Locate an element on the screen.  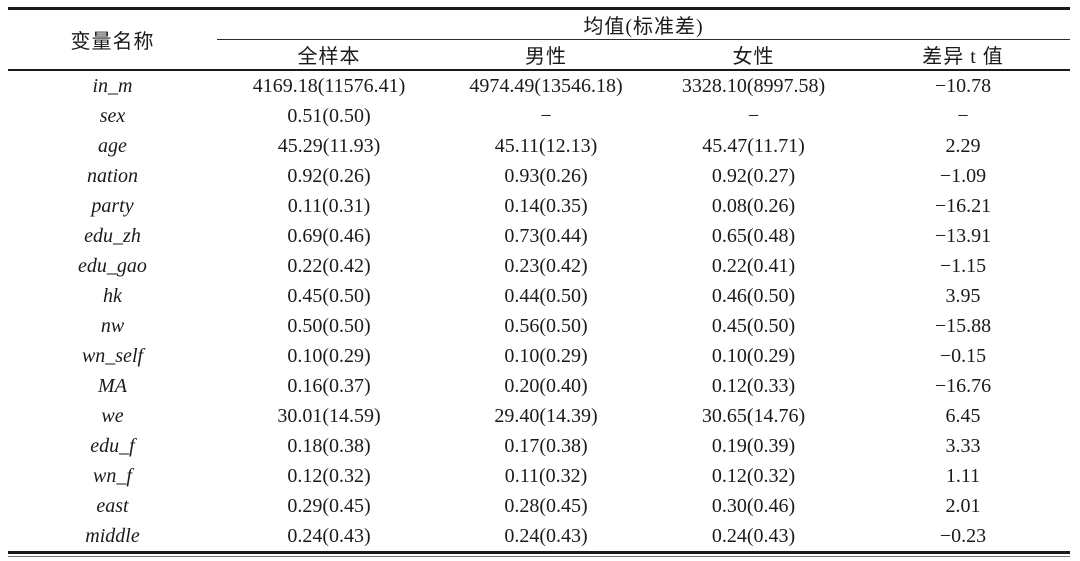
t-value-cell: −16.76 is located at coordinates (963, 385).